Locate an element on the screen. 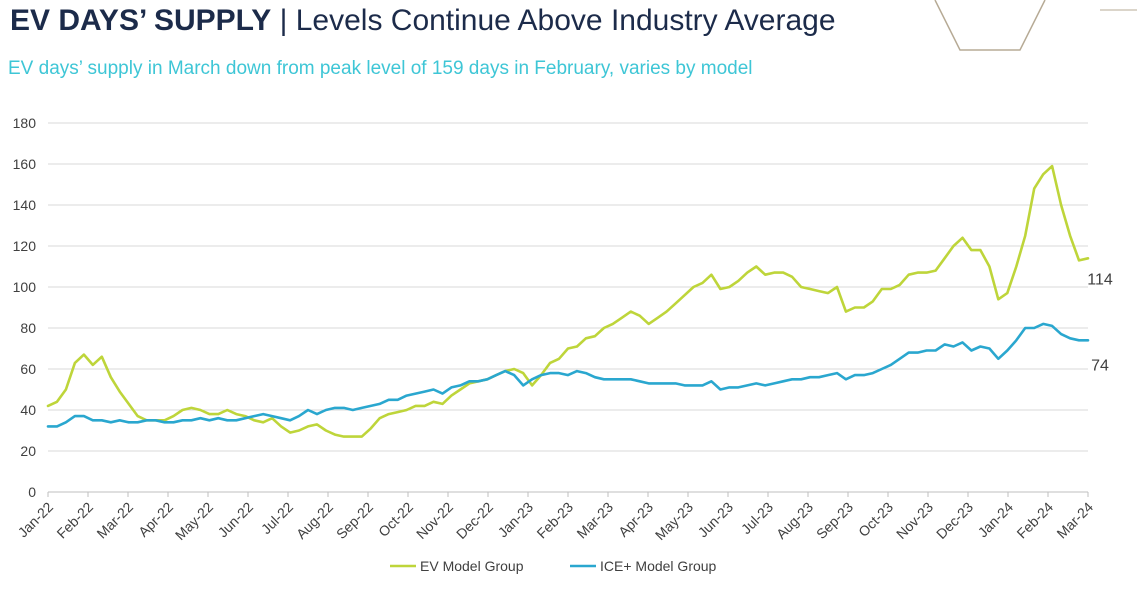 Image resolution: width=1137 pixels, height=592 pixels. x-tick-label: May-23 is located at coordinates (674, 521).